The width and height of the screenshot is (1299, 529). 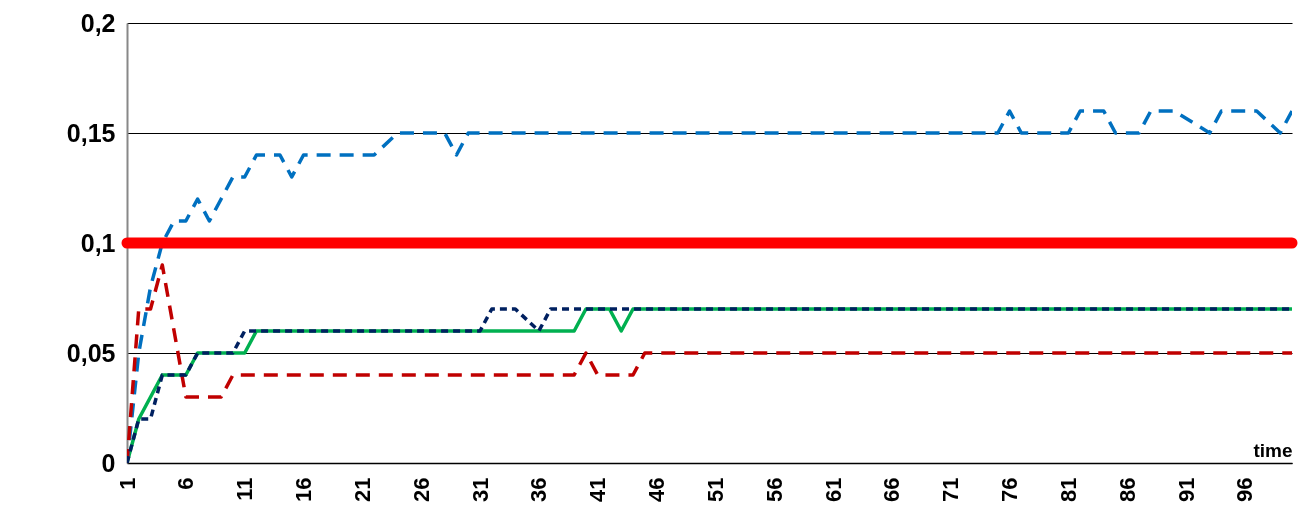 I want to click on x-tick-label: 76, so click(x=1010, y=489).